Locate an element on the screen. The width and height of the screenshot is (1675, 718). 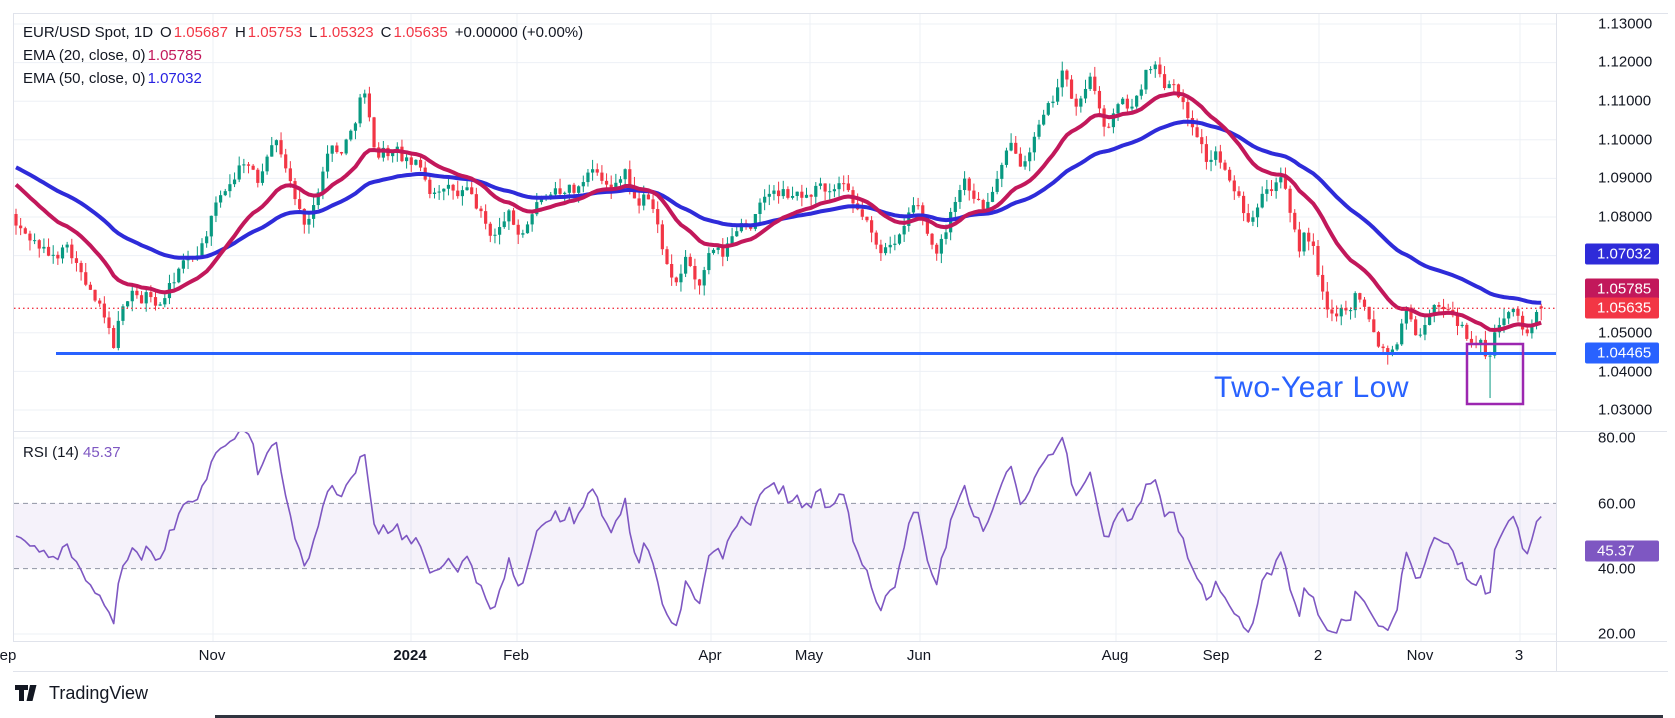
axis-tick-label: 60.00 is located at coordinates (1617, 504).